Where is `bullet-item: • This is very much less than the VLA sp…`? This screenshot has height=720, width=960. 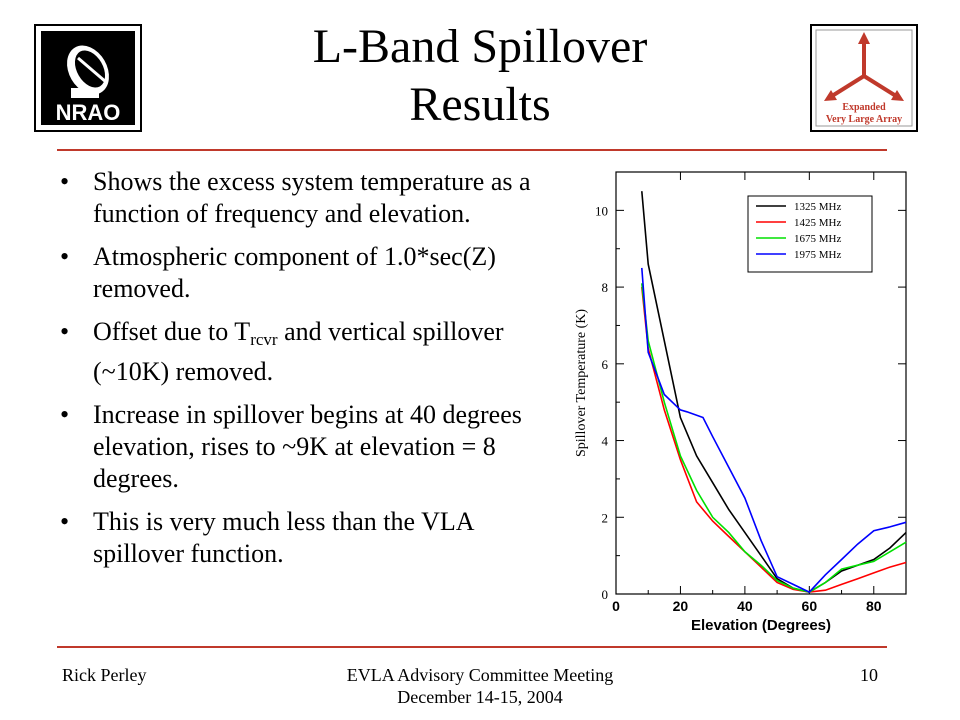 bullet-item: • This is very much less than the VLA sp… is located at coordinates (303, 538).